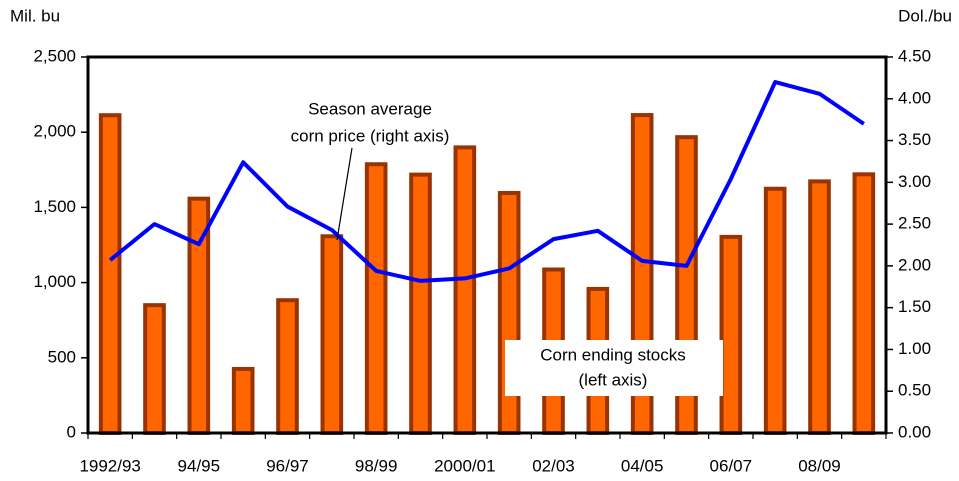  Describe the element at coordinates (54, 206) in the screenshot. I see `y-tick-label: 1,500` at that location.